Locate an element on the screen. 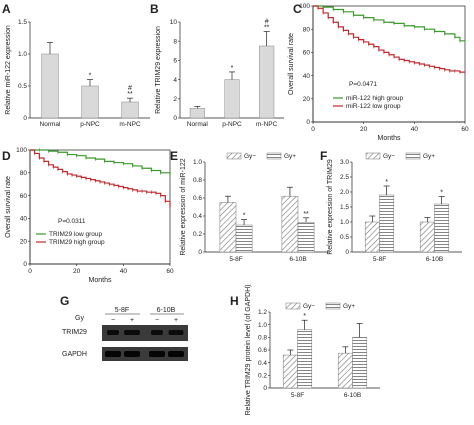 This screenshot has height=425, width=474. x-tick-label: 60 is located at coordinates (465, 129).